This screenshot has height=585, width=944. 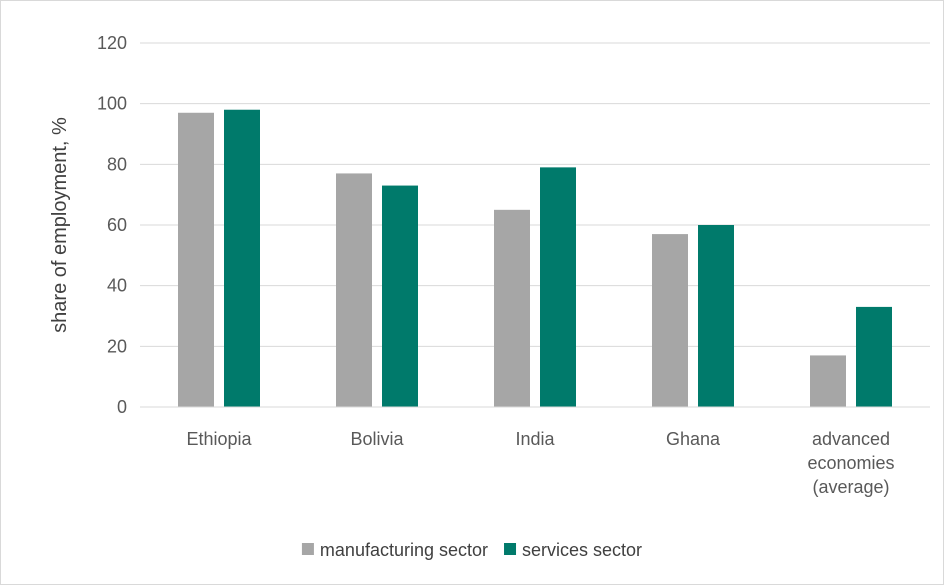 I want to click on y-tick-label: 100, so click(x=112, y=104).